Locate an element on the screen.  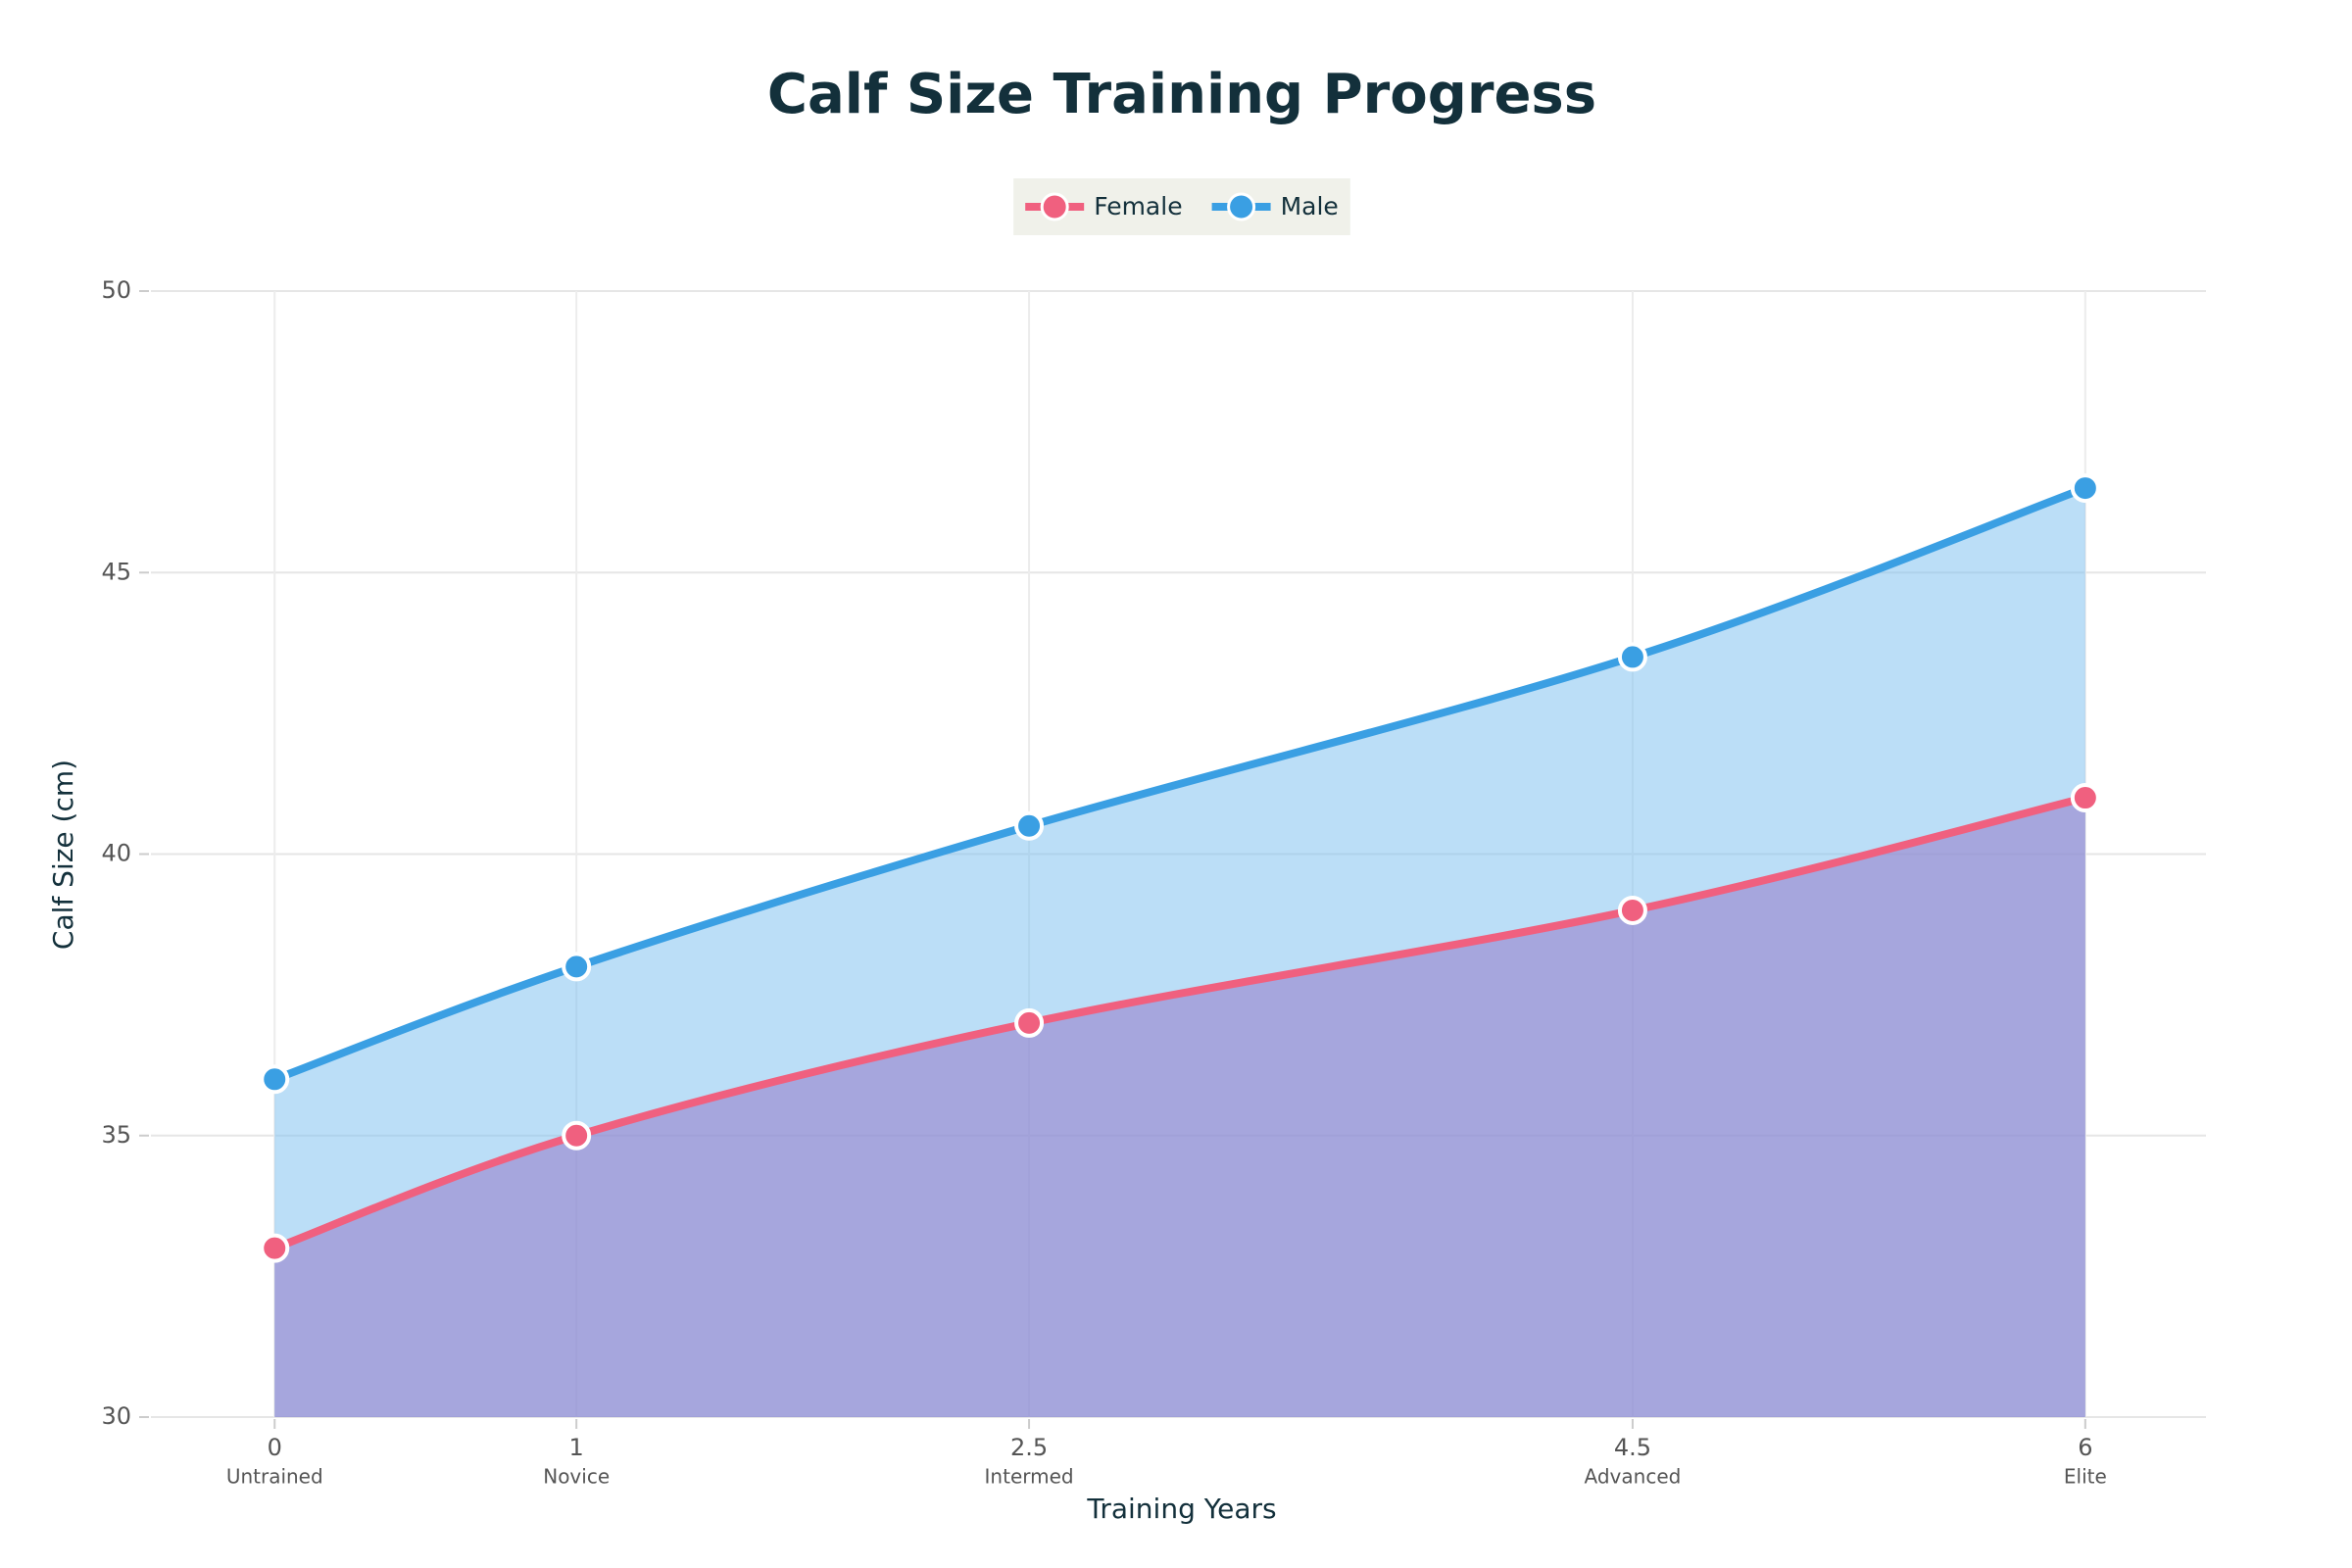
y-tick-label: 40 is located at coordinates (116, 853).